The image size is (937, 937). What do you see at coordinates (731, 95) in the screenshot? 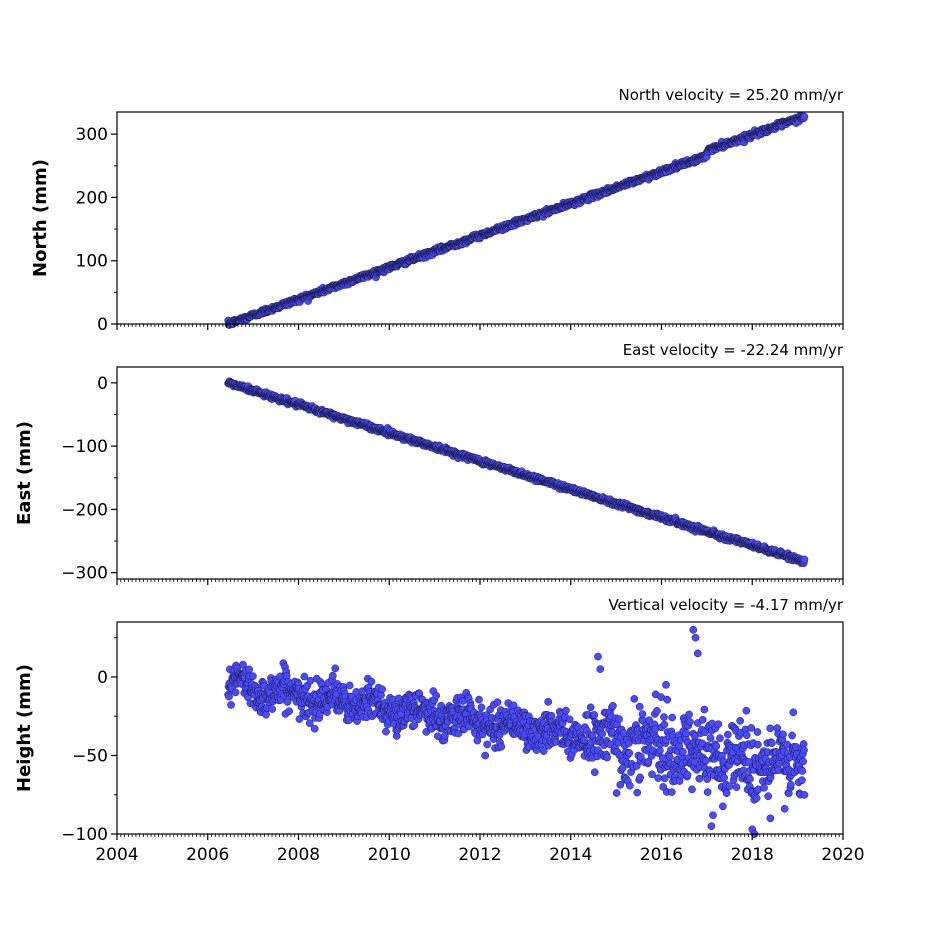
I see `north-panel-title: North velocity = 25.20 mm/yr` at bounding box center [731, 95].